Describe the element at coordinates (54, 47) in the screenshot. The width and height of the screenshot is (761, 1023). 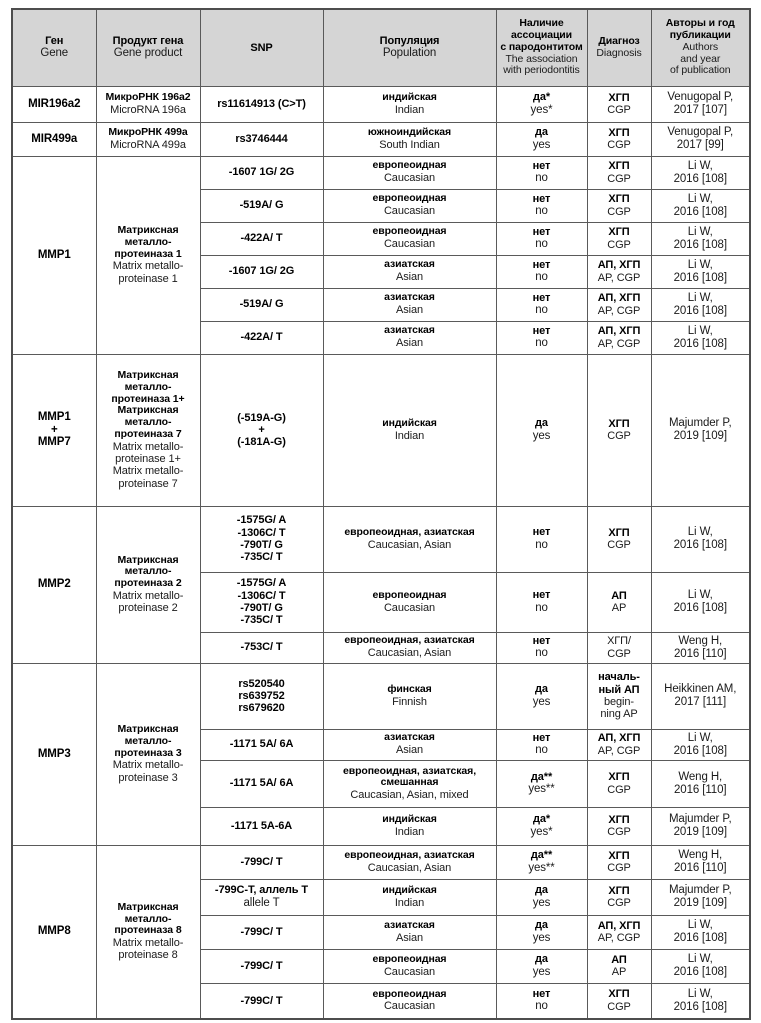
I see `column-header-gene: Ген Gene` at that location.